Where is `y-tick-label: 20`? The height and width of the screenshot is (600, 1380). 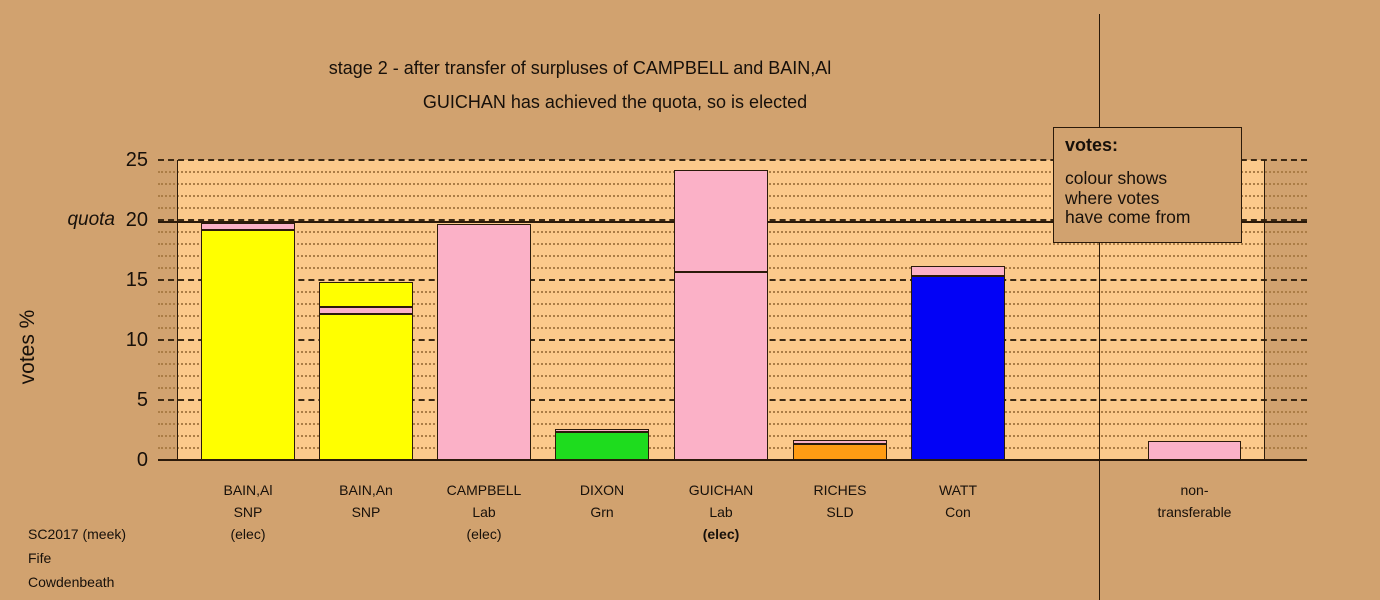 y-tick-label: 20 is located at coordinates (136, 220).